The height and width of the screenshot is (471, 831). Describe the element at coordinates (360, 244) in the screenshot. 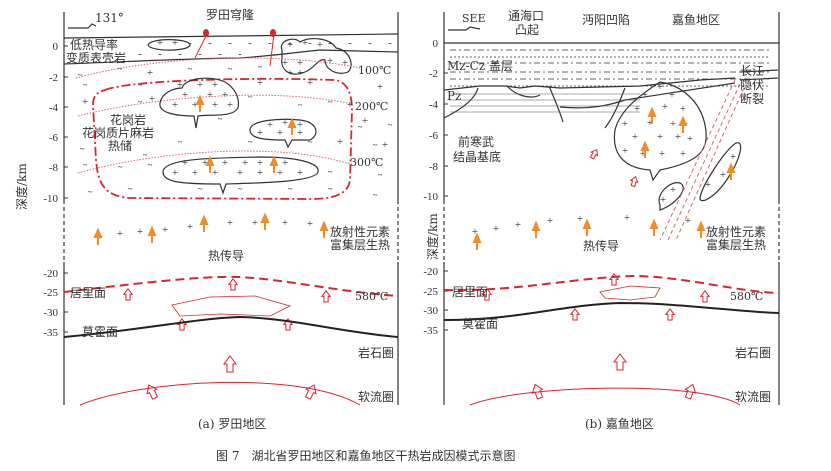

I see `radiogenic-label: 富集层生热` at that location.